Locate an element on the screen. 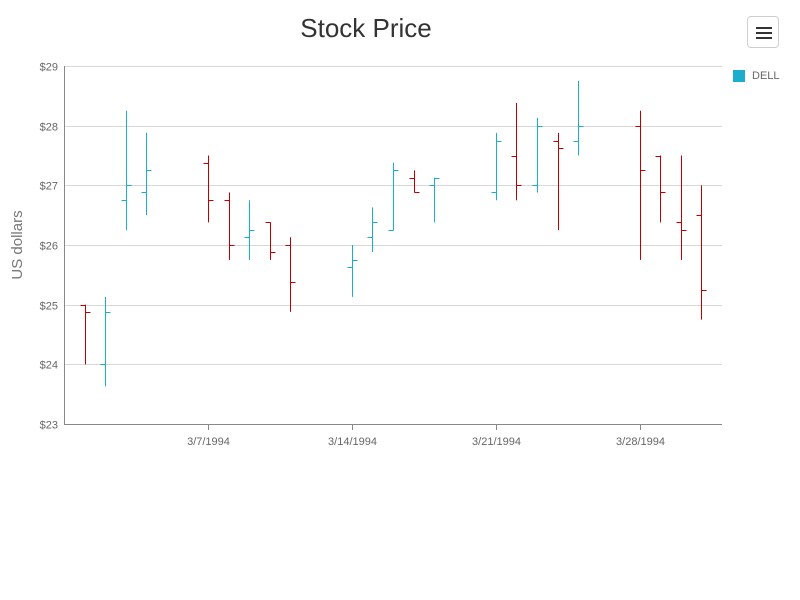 The image size is (800, 600). legend-item-dell: DELL is located at coordinates (756, 76).